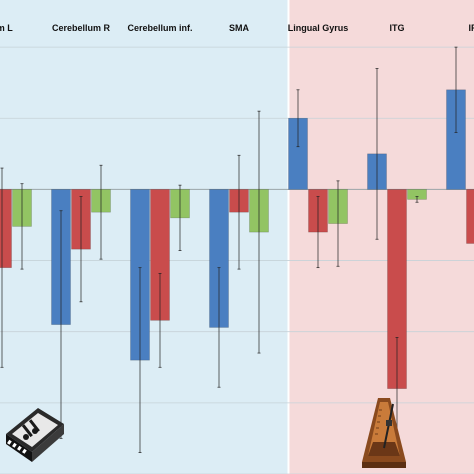 The height and width of the screenshot is (474, 474). What do you see at coordinates (159, 28) in the screenshot?
I see `category-label: Cerebellum inf.` at bounding box center [159, 28].